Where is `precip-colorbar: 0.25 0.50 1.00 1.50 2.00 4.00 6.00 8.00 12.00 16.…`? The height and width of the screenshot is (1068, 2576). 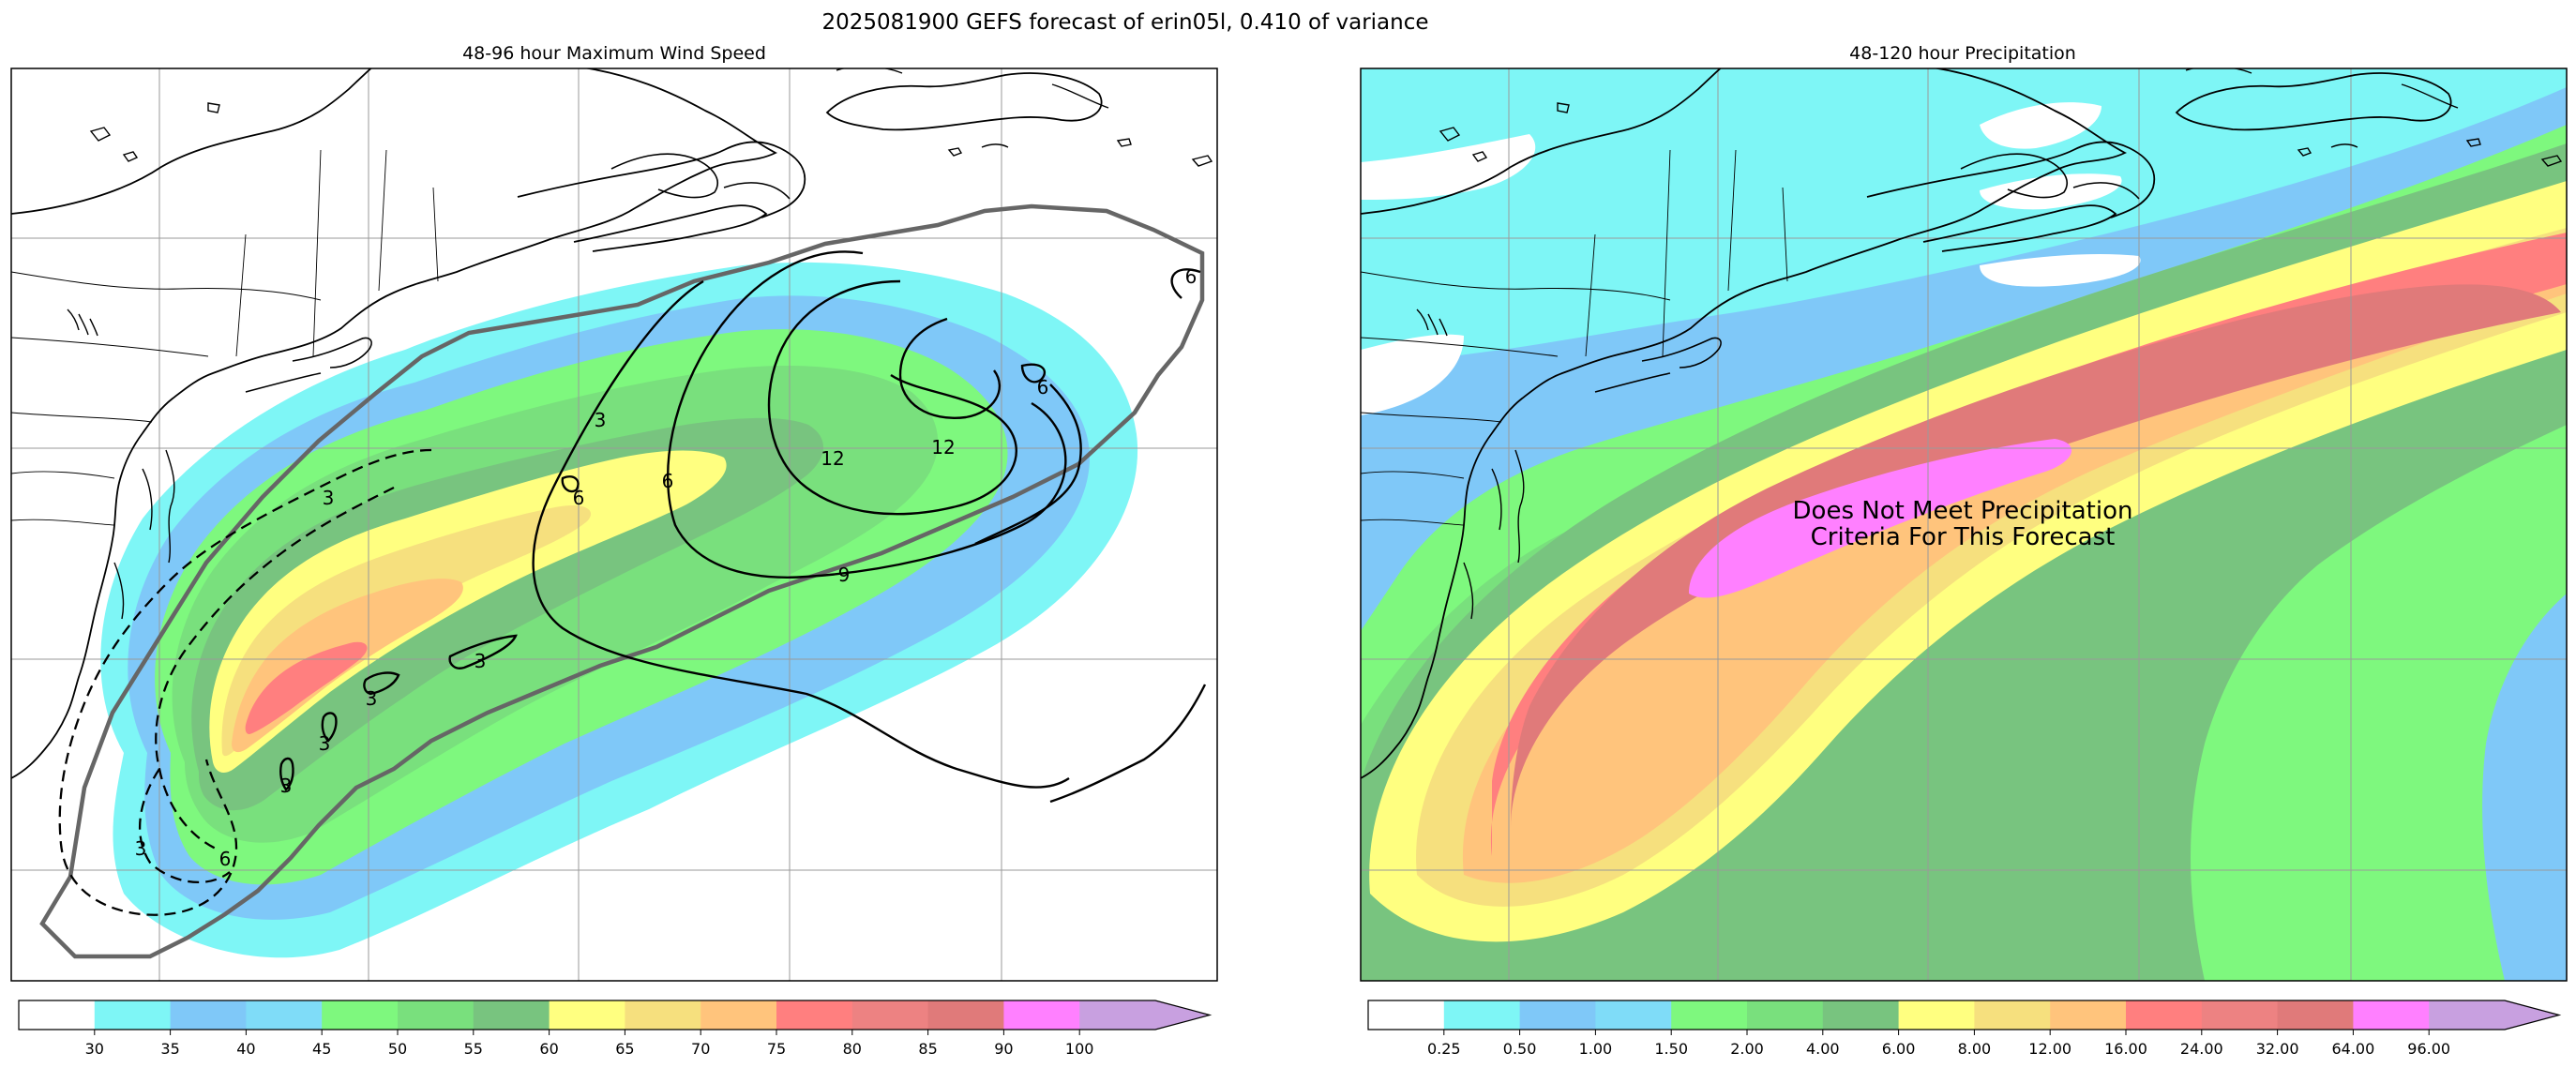 precip-colorbar: 0.25 0.50 1.00 1.50 2.00 4.00 6.00 8.00 12.00 16.… is located at coordinates (1964, 1029).